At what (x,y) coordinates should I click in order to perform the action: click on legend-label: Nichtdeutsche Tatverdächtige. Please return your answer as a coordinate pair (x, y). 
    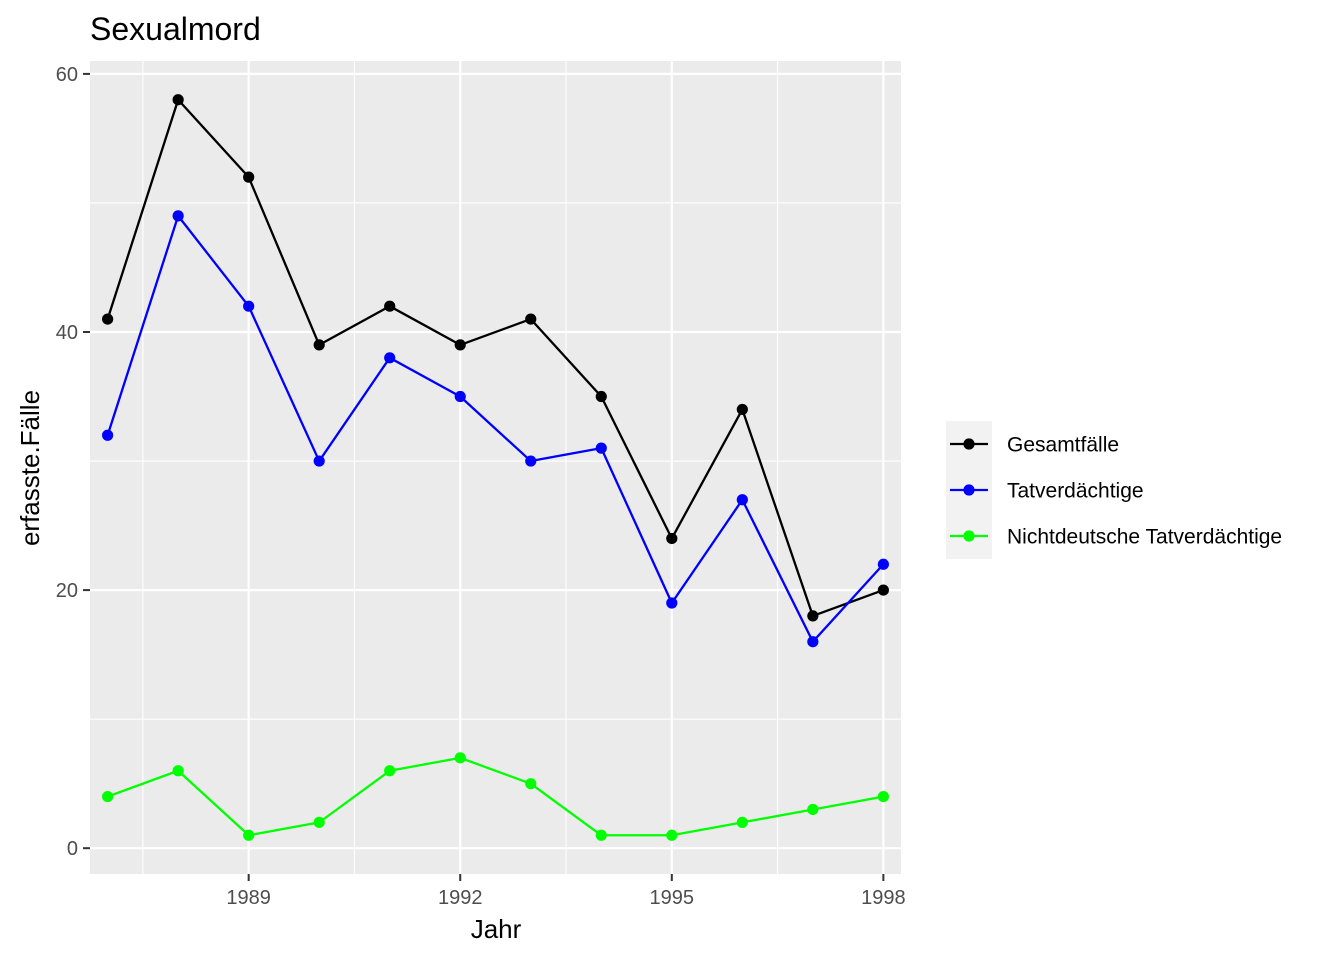
    Looking at the image, I should click on (1144, 537).